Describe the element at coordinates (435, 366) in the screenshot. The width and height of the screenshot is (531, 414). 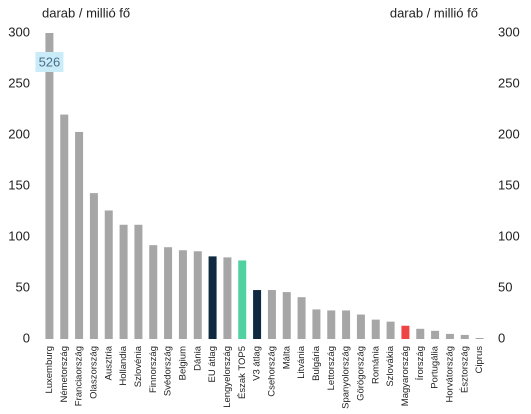
I see `x-tick-label: Portugália` at that location.